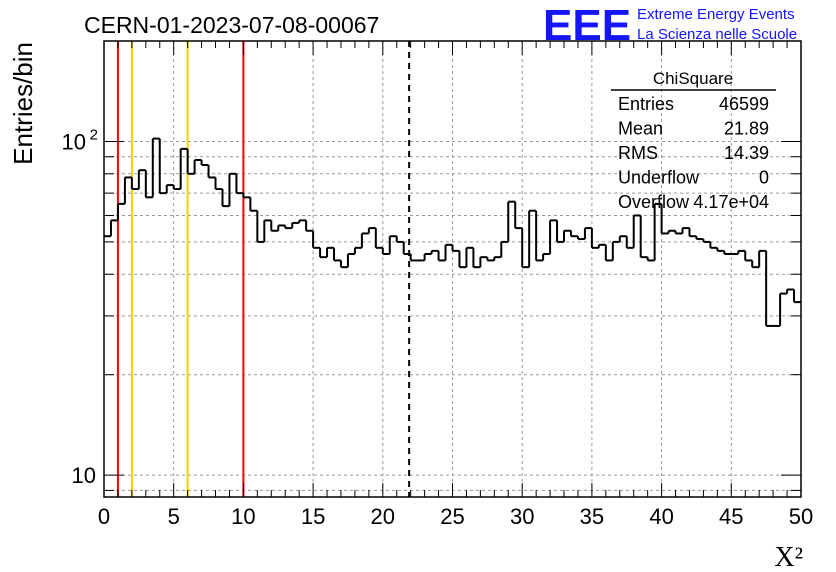  What do you see at coordinates (94, 134) in the screenshot?
I see `y-tick-exponent: 2` at bounding box center [94, 134].